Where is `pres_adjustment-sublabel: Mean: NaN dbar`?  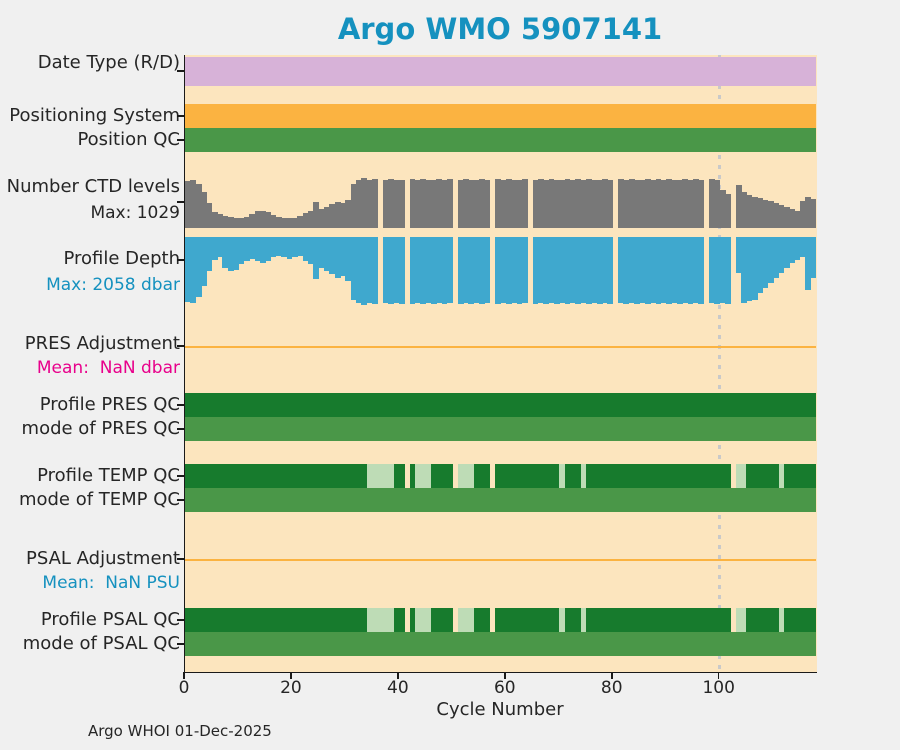
pres_adjustment-sublabel: Mean: NaN dbar is located at coordinates (108, 368).